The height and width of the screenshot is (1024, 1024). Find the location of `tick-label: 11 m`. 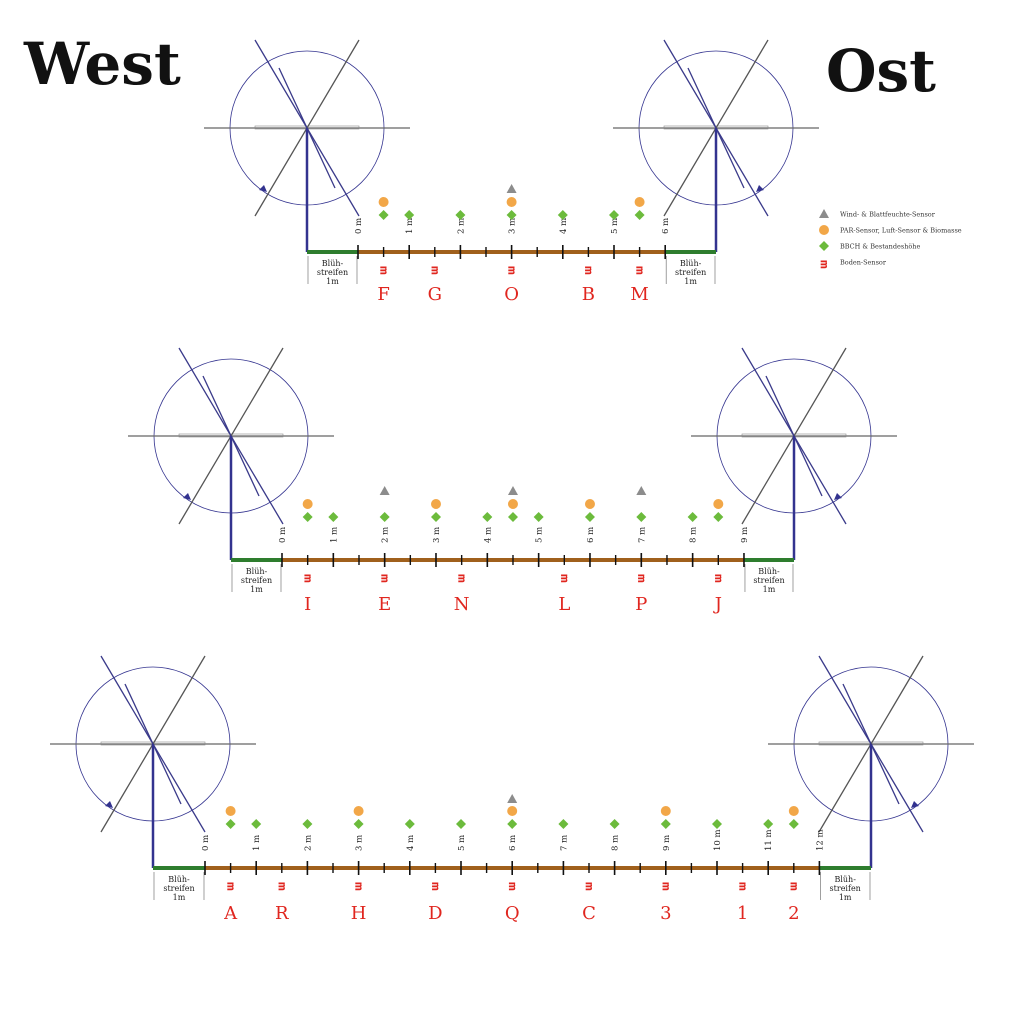

tick-label: 11 m is located at coordinates (769, 840).